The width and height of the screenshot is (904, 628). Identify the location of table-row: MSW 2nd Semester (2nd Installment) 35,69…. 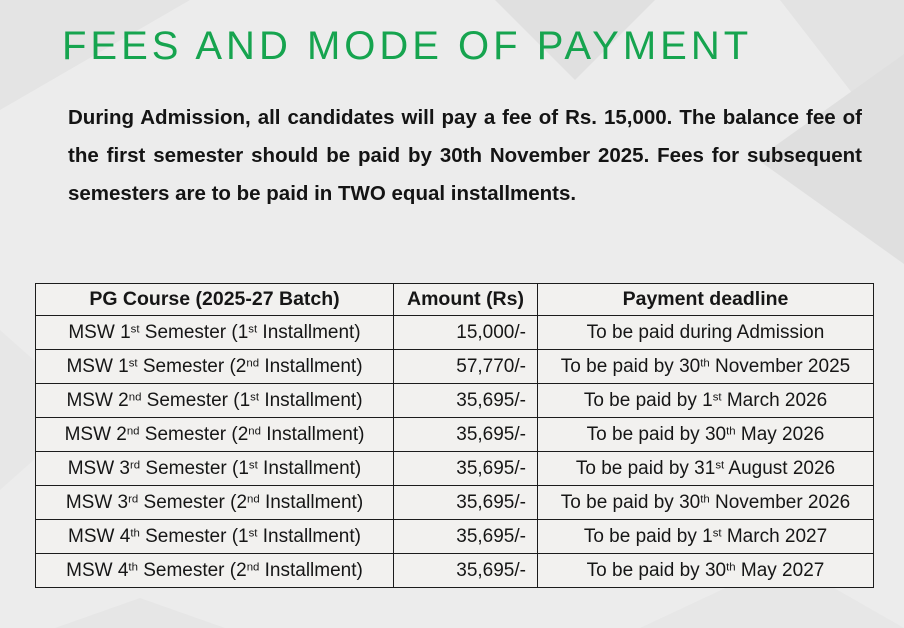
(454, 434).